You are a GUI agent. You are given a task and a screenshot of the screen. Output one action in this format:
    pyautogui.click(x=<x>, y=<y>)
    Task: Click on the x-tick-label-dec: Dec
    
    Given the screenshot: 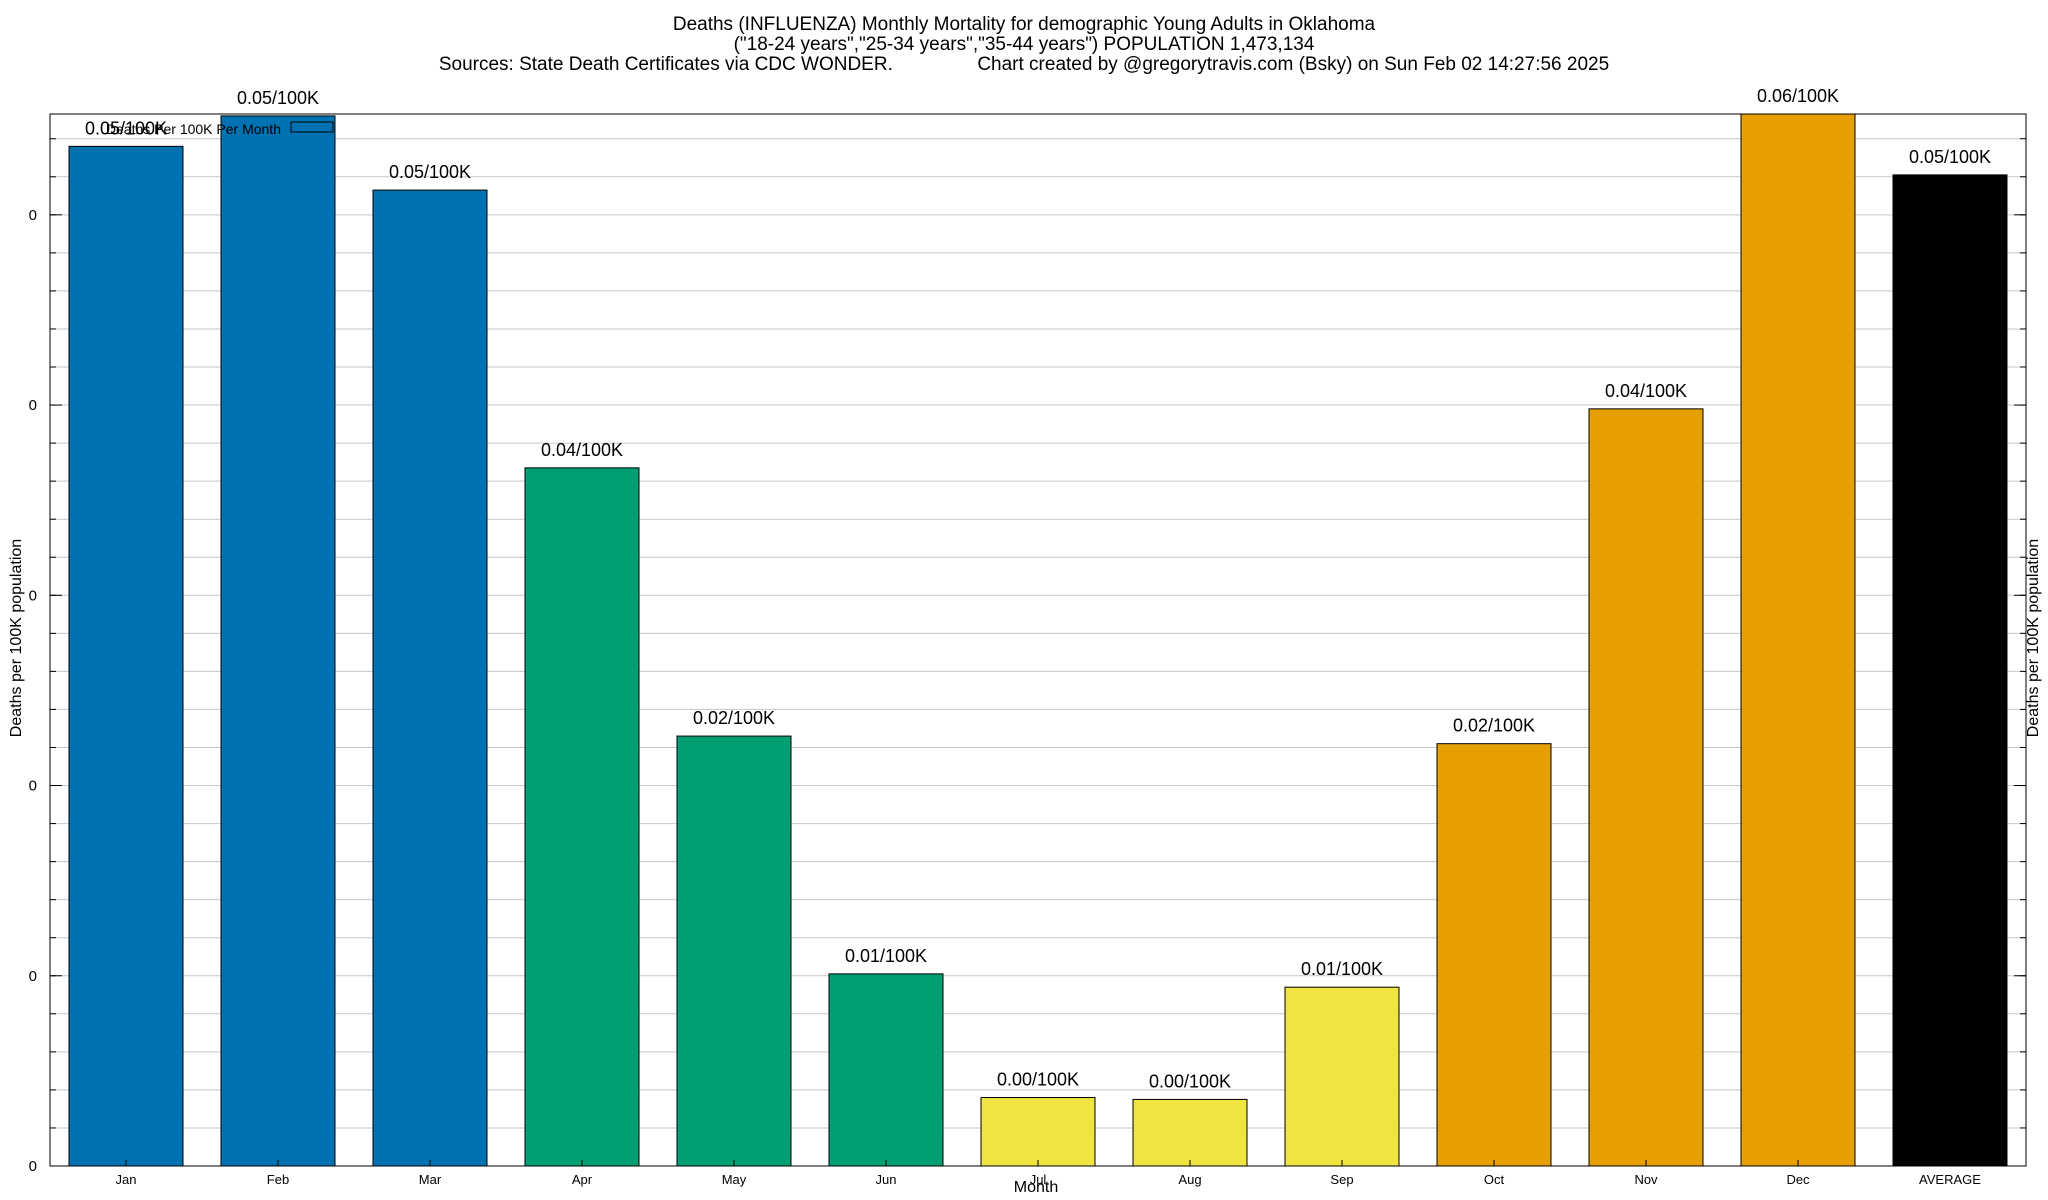 What is the action you would take?
    pyautogui.click(x=1798, y=1179)
    